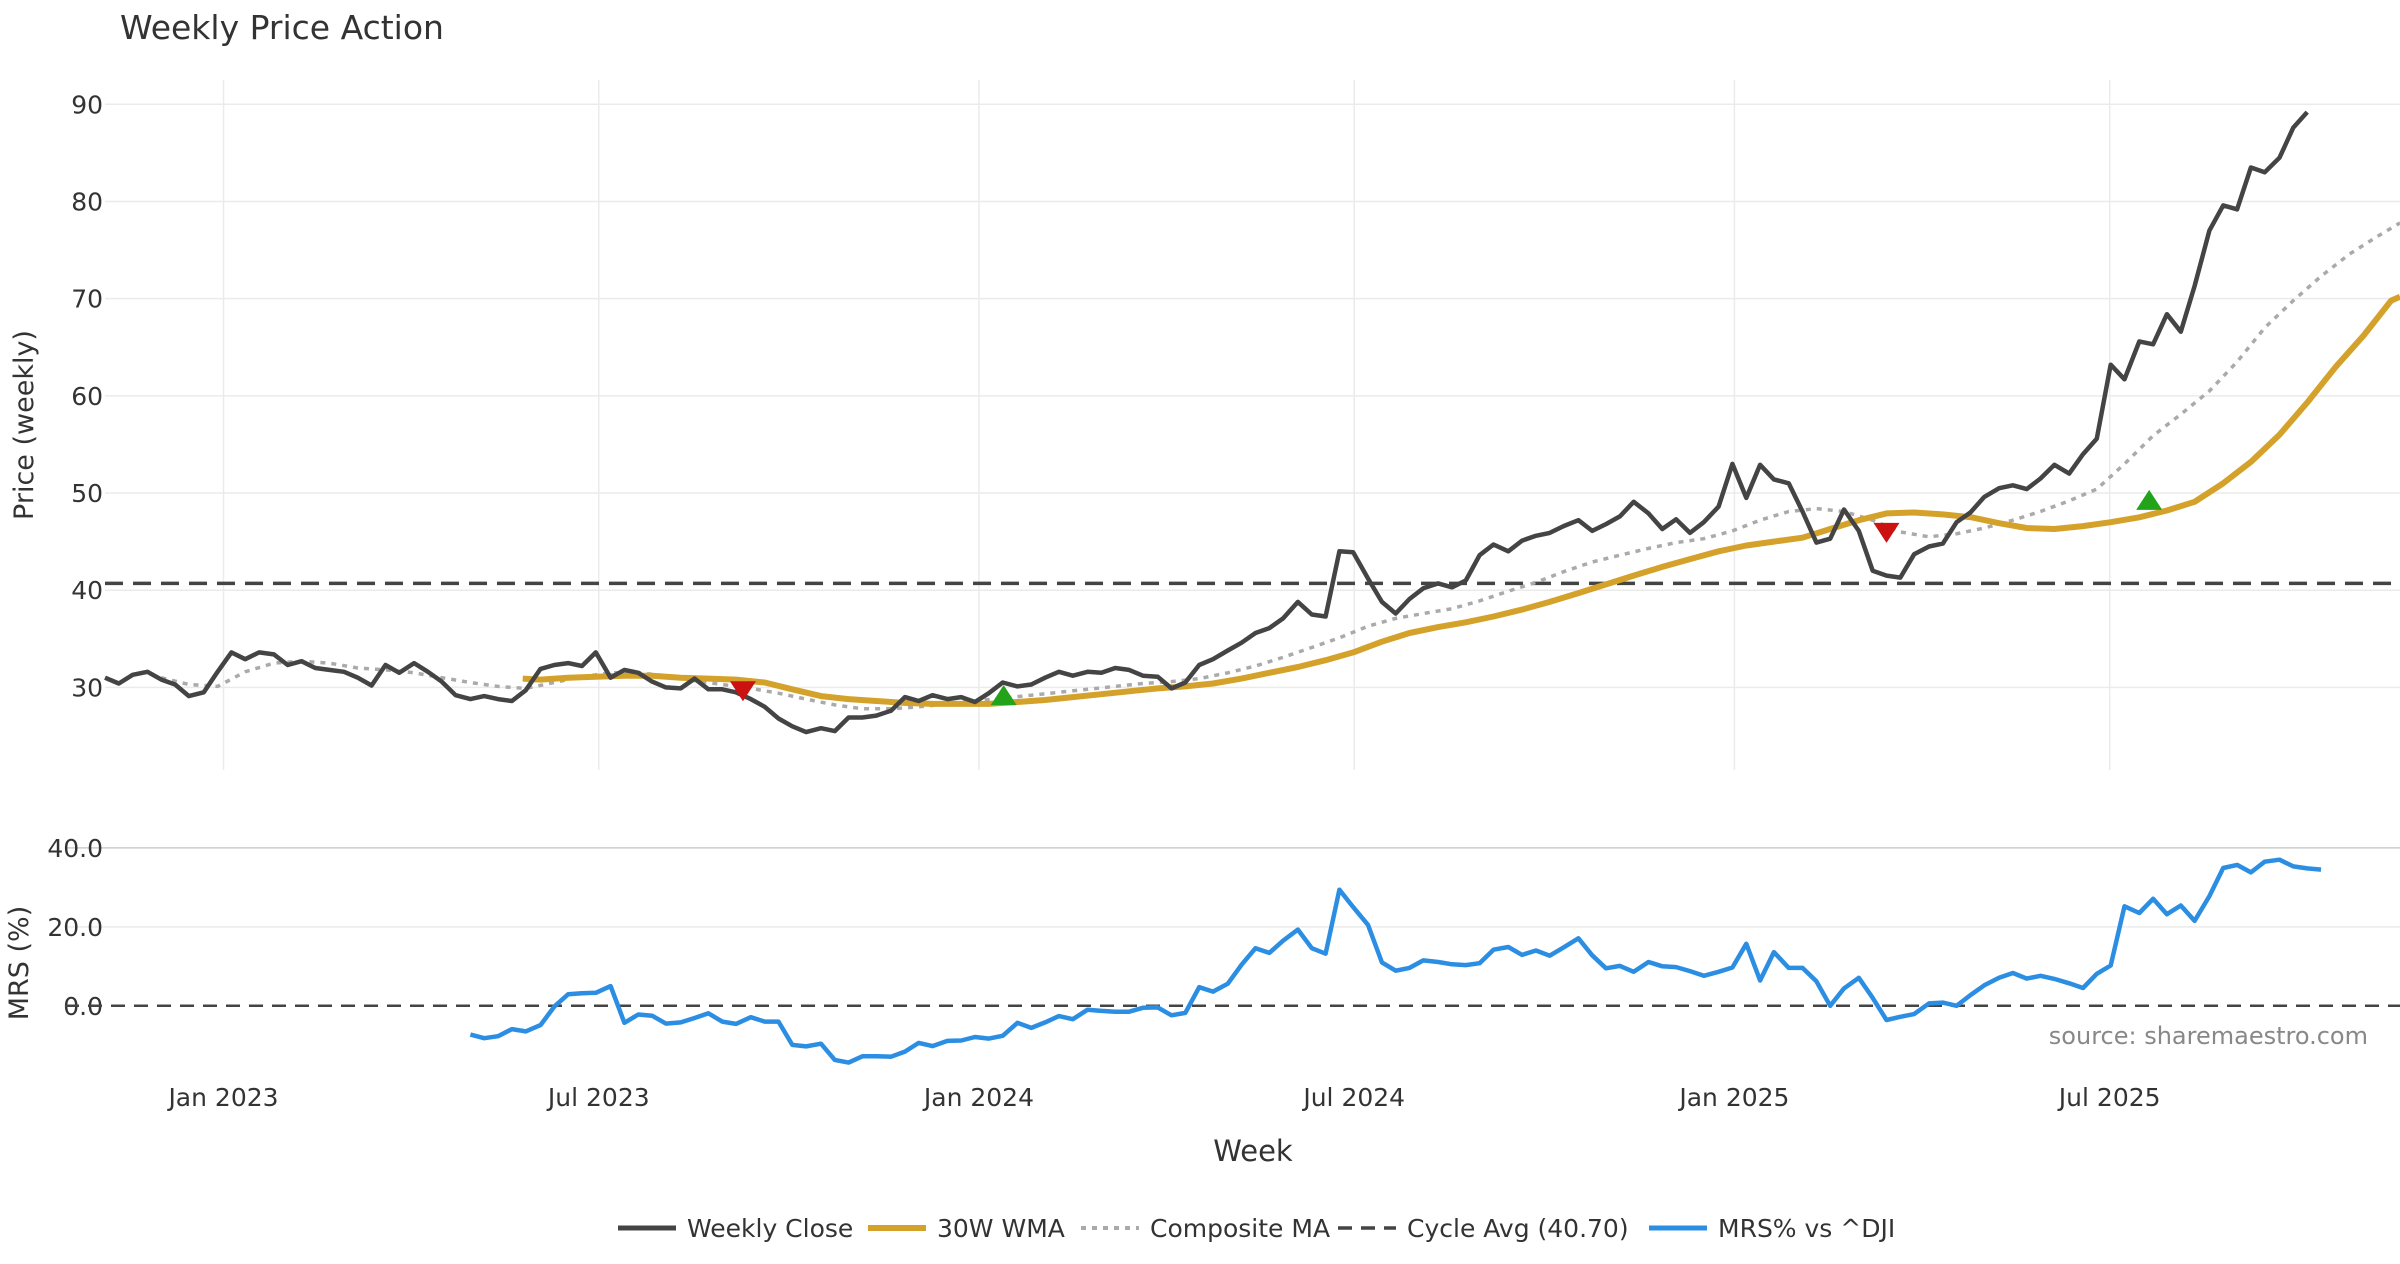 The width and height of the screenshot is (2400, 1264). Describe the element at coordinates (1240, 1228) in the screenshot. I see `legend-label-composite: Composite MA` at that location.